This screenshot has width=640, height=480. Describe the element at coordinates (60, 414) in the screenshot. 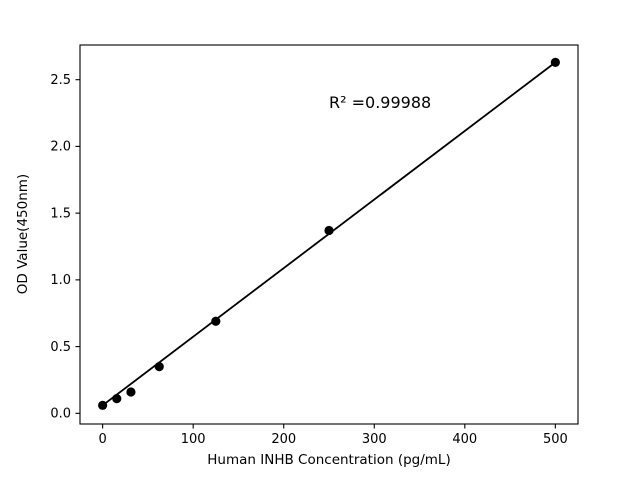

I see `y-tick-label: 0.0` at that location.